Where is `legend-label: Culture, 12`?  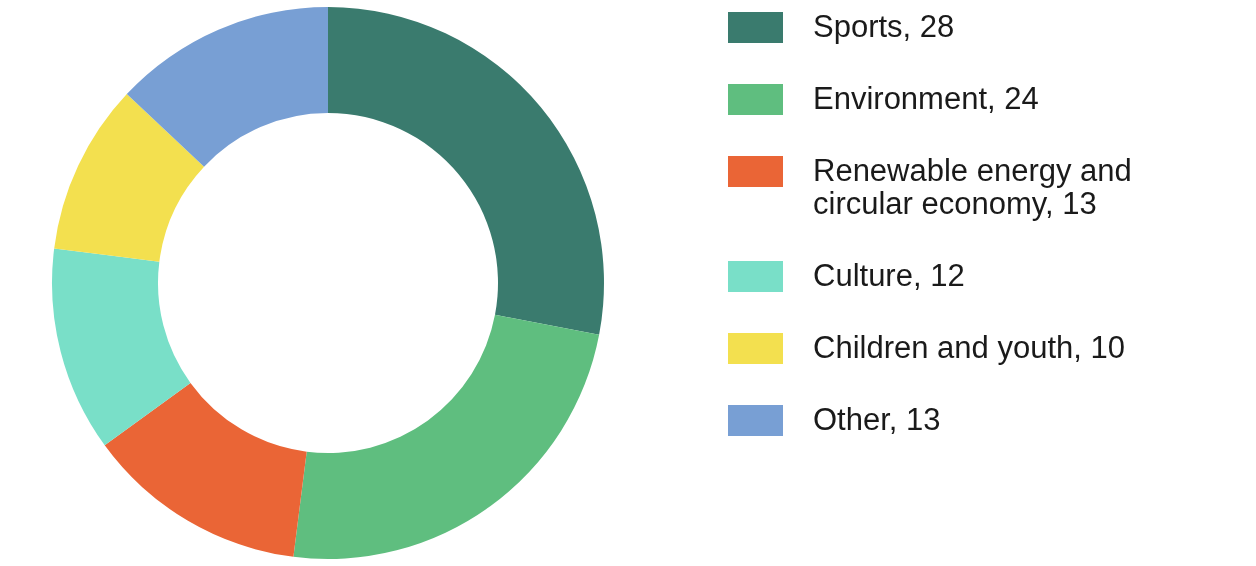 legend-label: Culture, 12 is located at coordinates (889, 275).